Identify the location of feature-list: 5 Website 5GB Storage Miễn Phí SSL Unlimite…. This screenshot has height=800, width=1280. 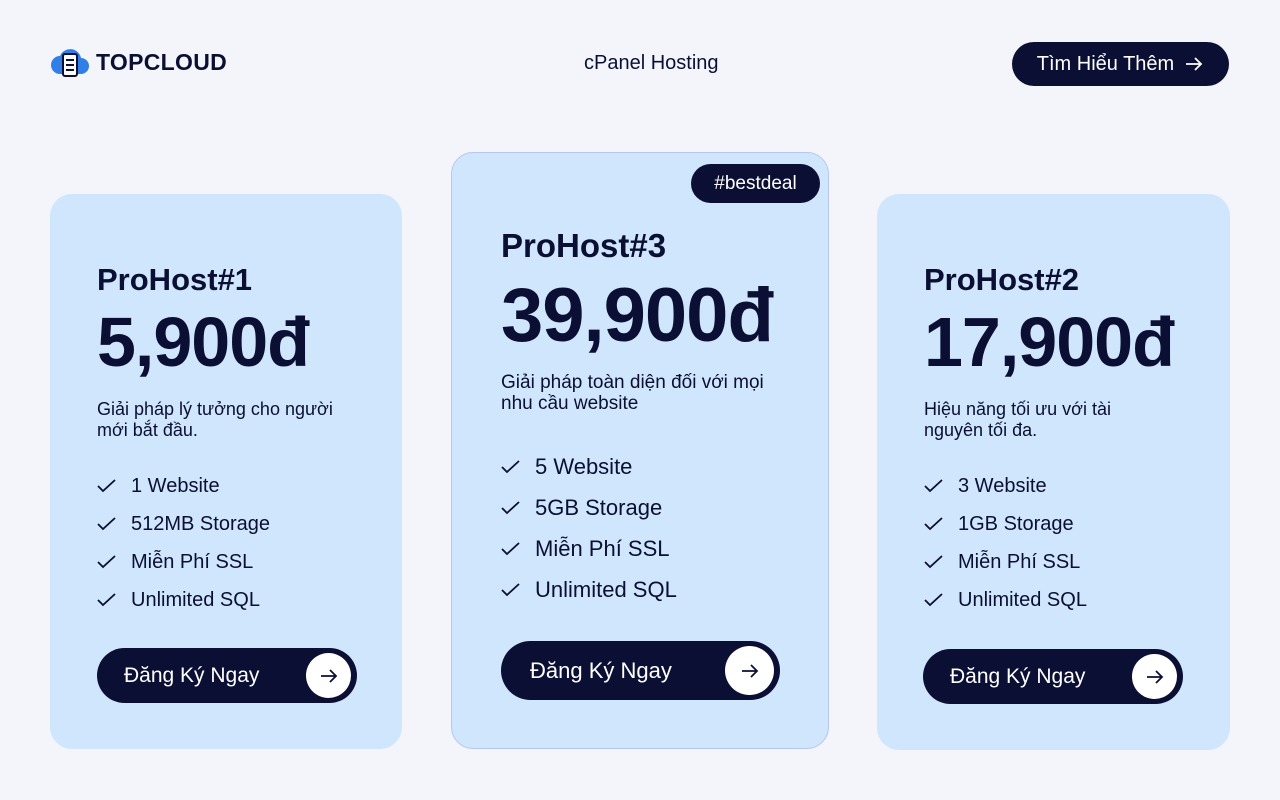
(589, 528).